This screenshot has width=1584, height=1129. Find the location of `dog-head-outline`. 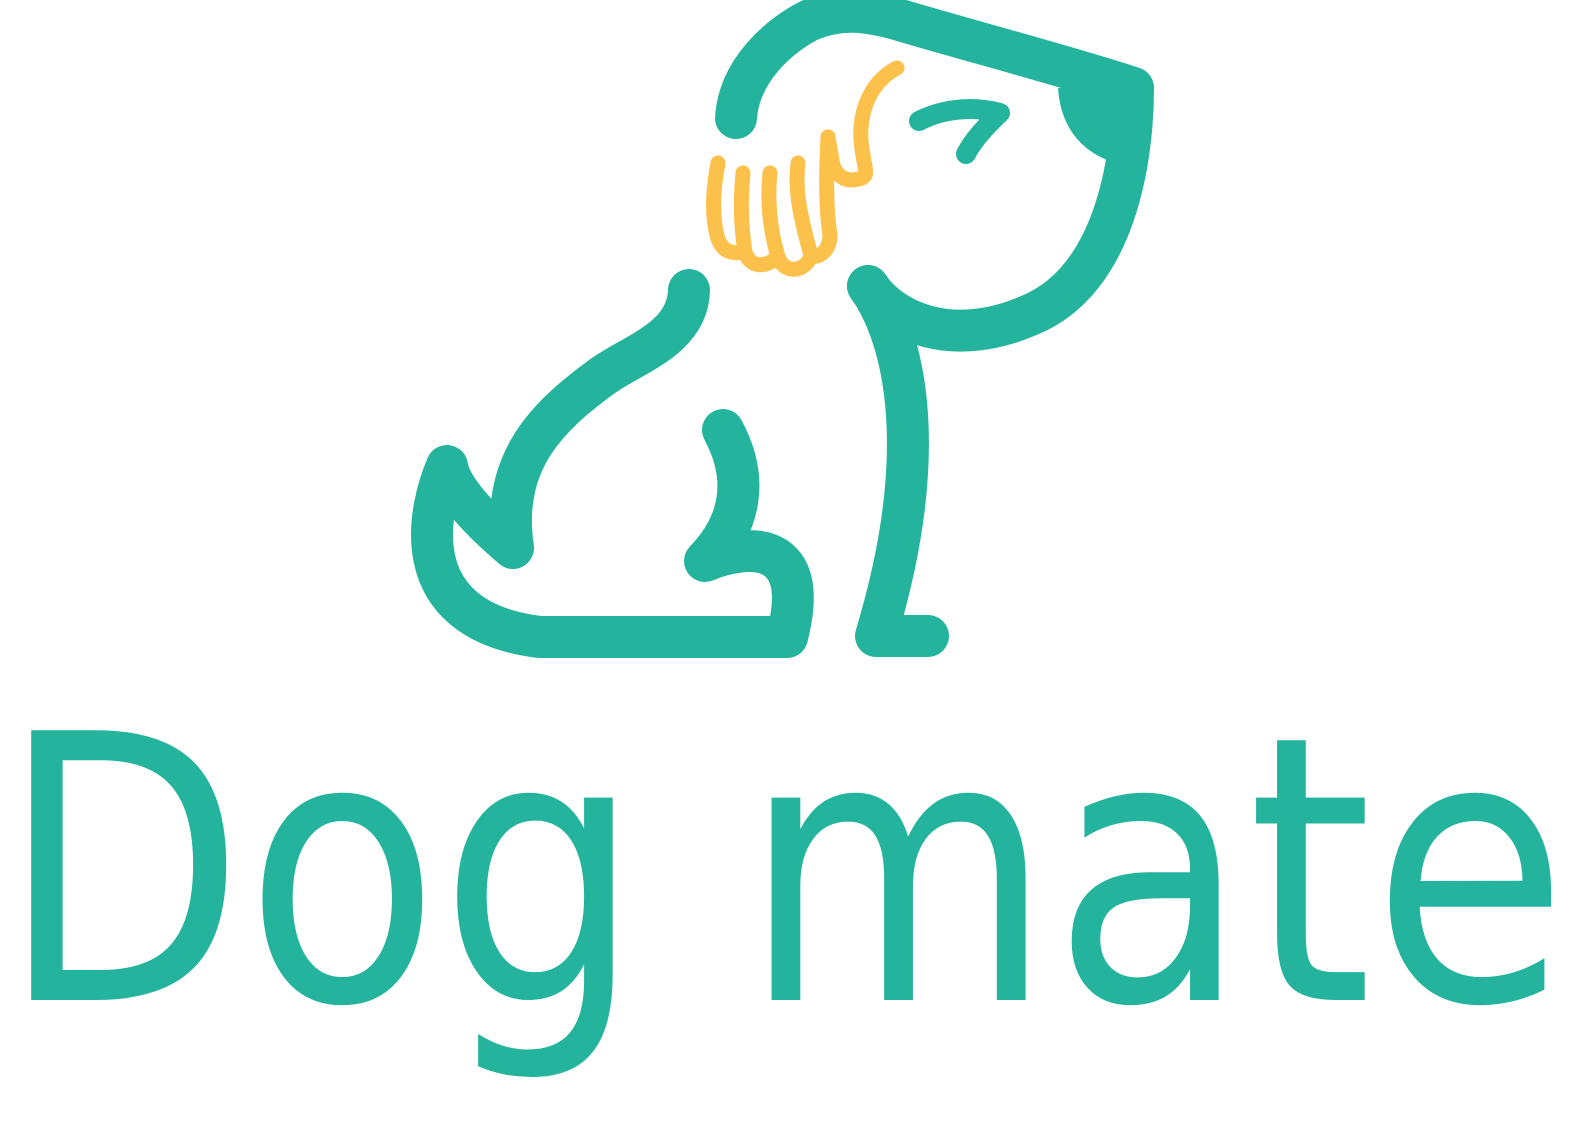

dog-head-outline is located at coordinates (934, 69).